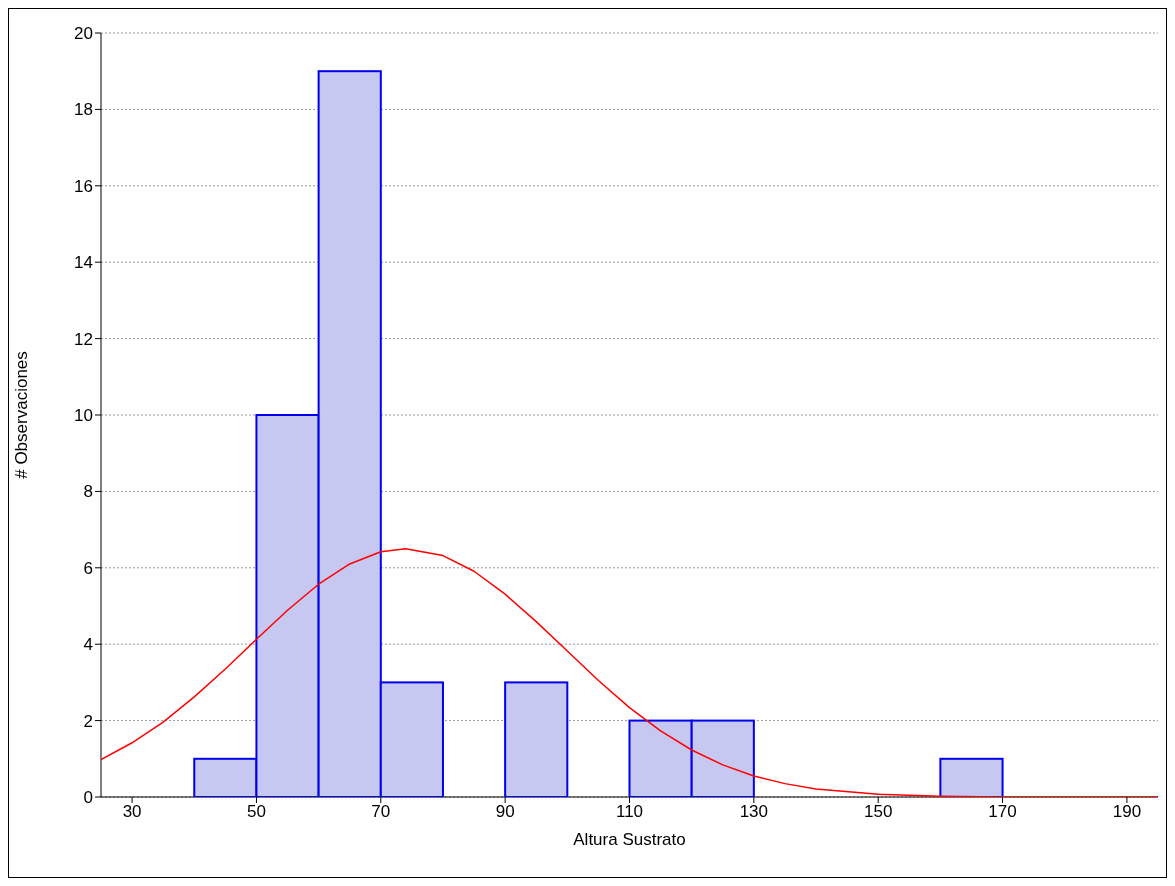 The height and width of the screenshot is (886, 1175). Describe the element at coordinates (505, 812) in the screenshot. I see `x-tick-label: 90` at that location.